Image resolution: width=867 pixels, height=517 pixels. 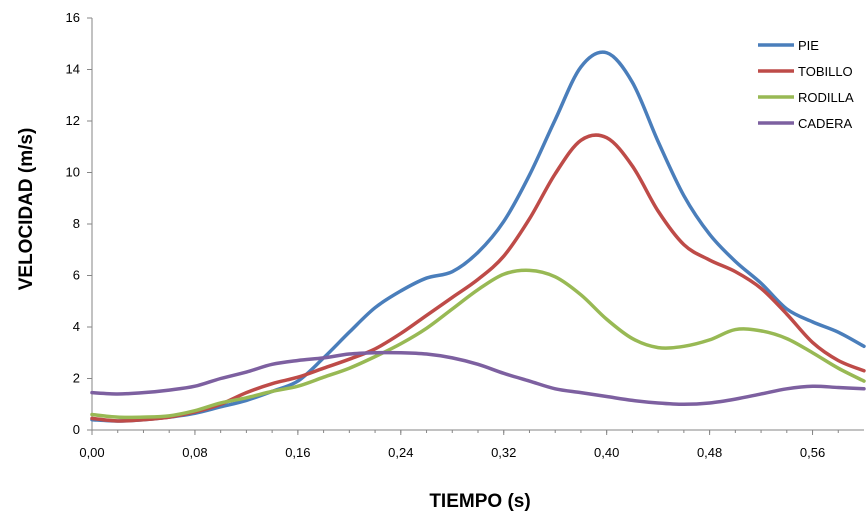 What do you see at coordinates (26, 209) in the screenshot?
I see `y-axis-title: VELOCIDAD (m/s)` at bounding box center [26, 209].